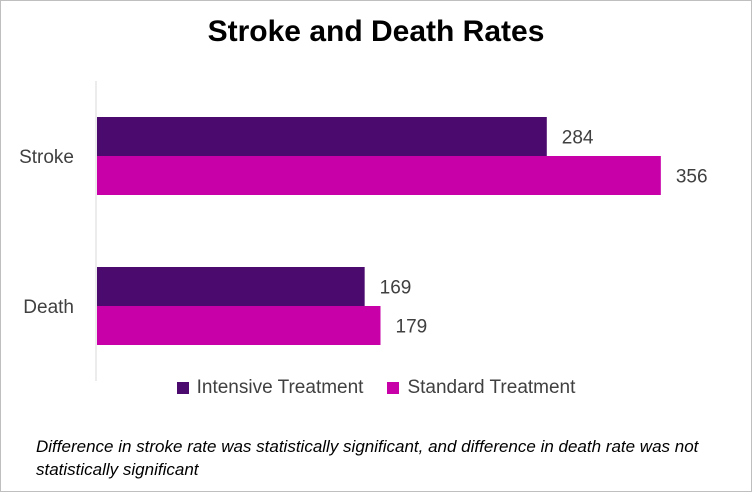  I want to click on legend: Intensive Treatment Standard Treatment, so click(376, 388).